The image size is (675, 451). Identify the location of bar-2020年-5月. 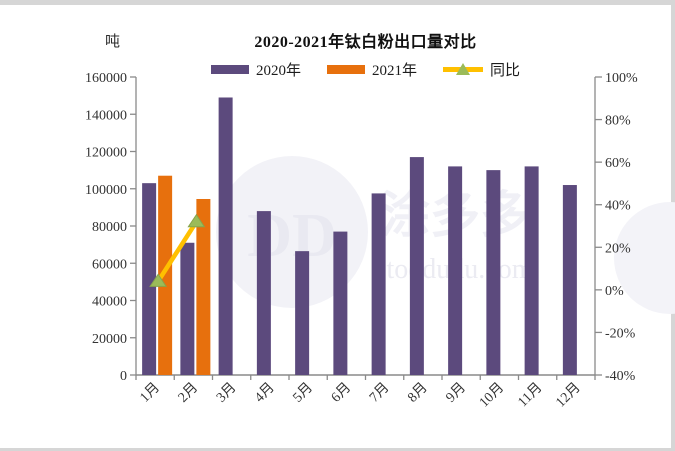
(302, 313).